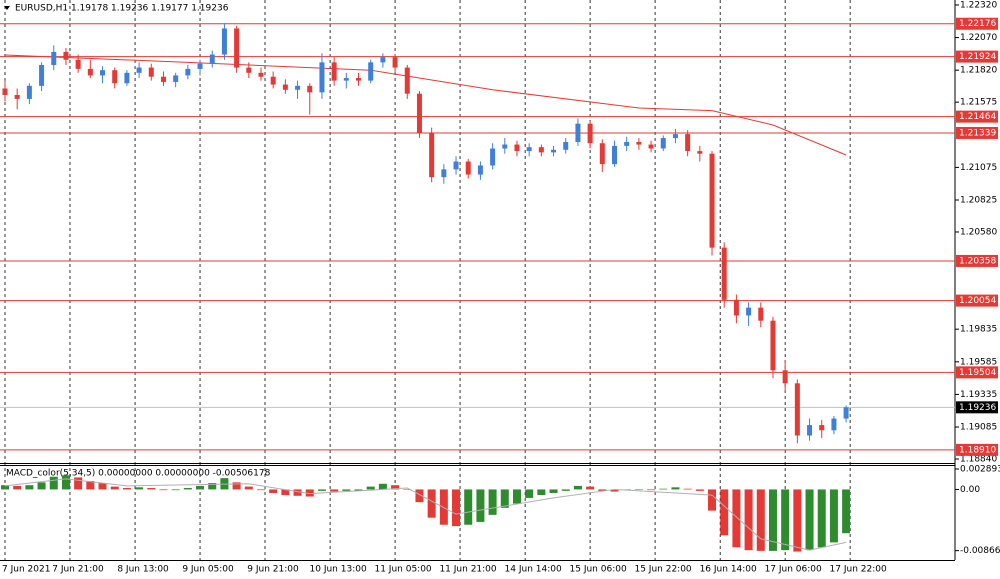 This screenshot has height=579, width=1000. I want to click on x-tick-label: 11 Jun 21:00, so click(467, 570).